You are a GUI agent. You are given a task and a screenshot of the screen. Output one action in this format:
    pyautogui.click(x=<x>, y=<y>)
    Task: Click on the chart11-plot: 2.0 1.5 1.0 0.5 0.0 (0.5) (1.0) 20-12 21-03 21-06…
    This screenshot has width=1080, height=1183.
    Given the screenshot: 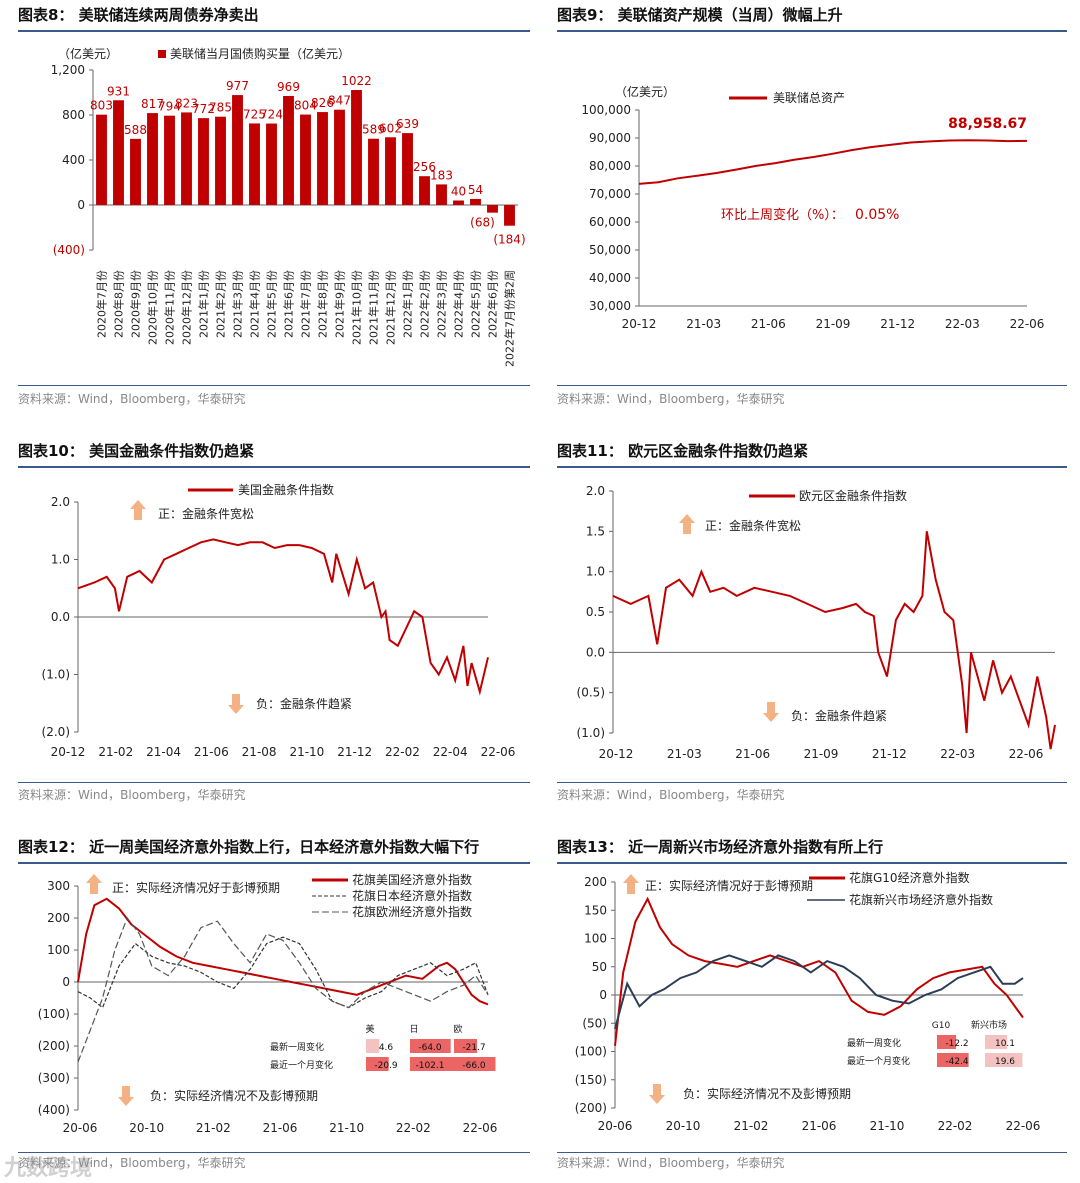 What is the action you would take?
    pyautogui.click(x=816, y=622)
    